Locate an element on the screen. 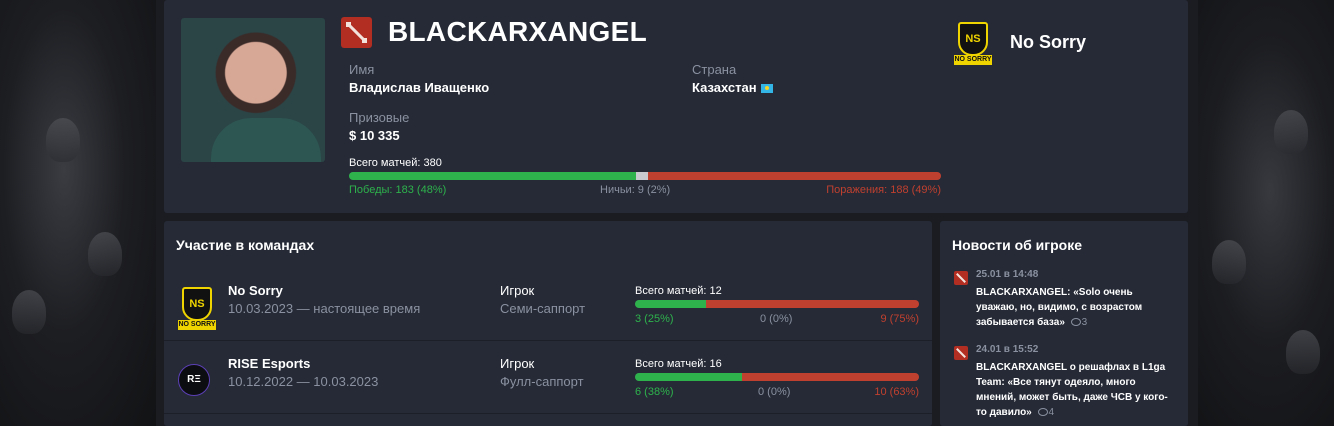 The width and height of the screenshot is (1334, 426). rise-esports-logo: RΞ is located at coordinates (194, 380).